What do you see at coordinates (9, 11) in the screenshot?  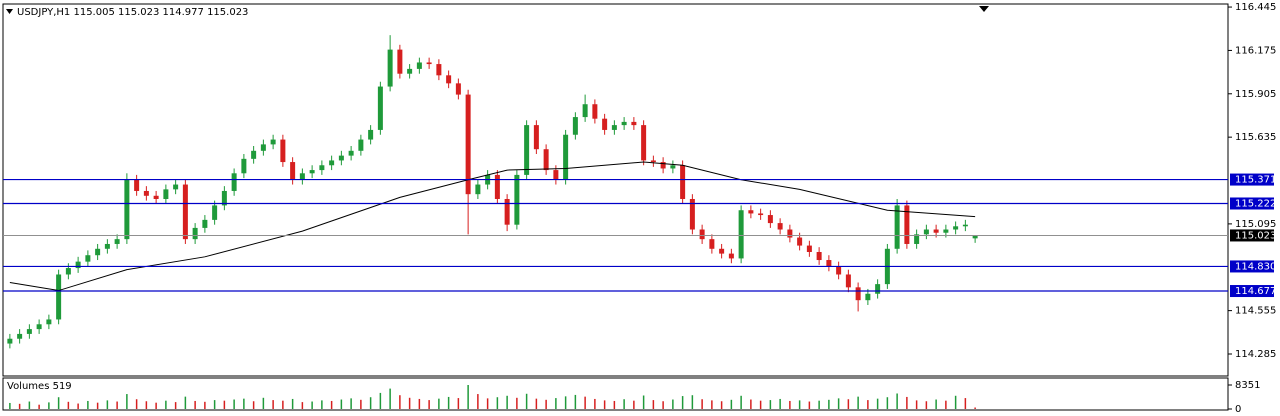 I see `title-arrow` at bounding box center [9, 11].